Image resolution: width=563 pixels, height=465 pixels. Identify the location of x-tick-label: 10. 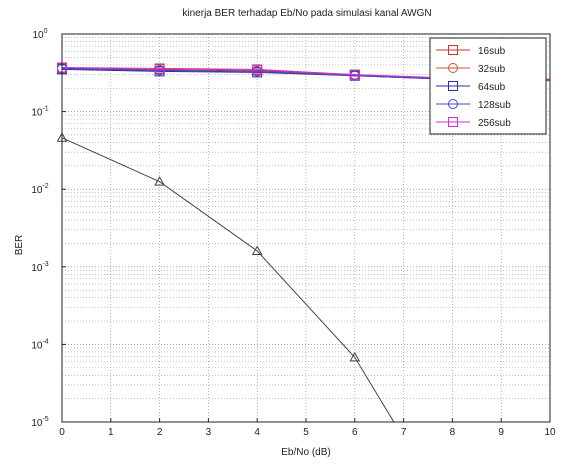
(550, 432).